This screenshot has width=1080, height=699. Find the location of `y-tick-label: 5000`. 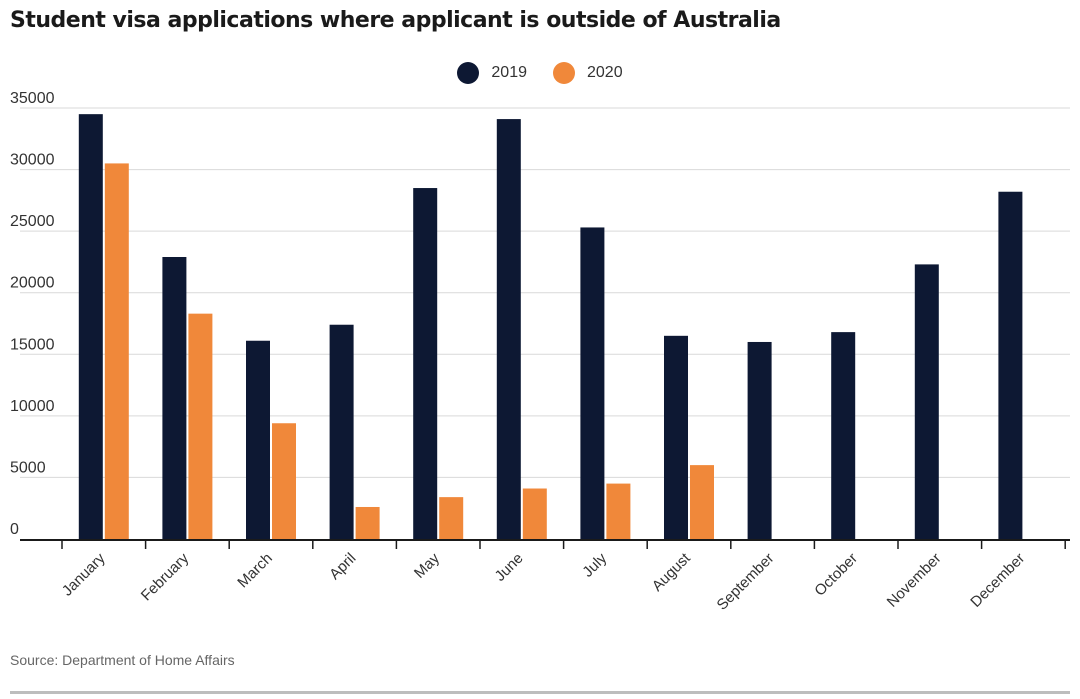

y-tick-label: 5000 is located at coordinates (28, 467).